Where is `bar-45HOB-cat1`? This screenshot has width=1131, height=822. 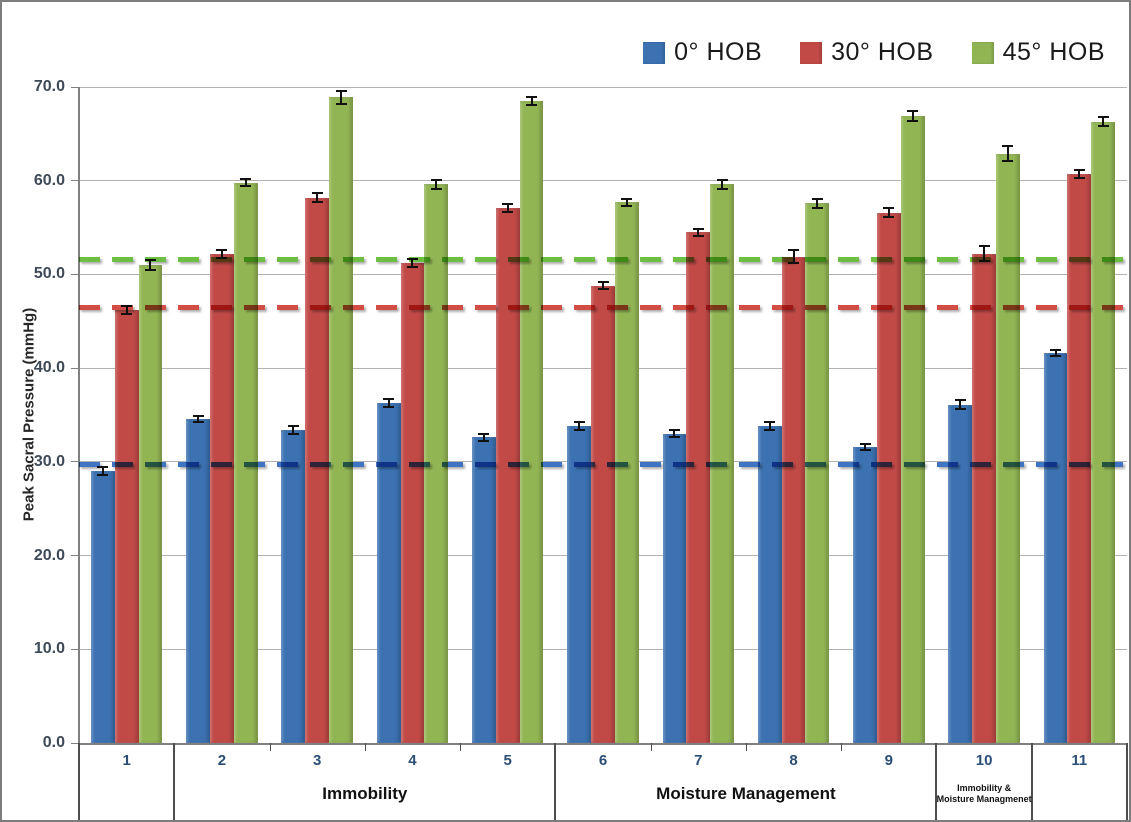
bar-45HOB-cat1 is located at coordinates (150, 504).